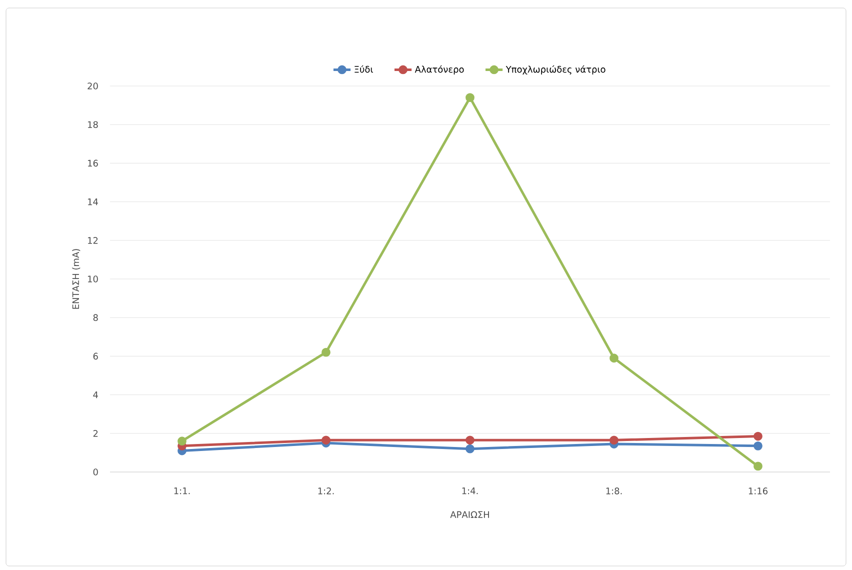  Describe the element at coordinates (470, 491) in the screenshot. I see `x-tick-label: 1:4.` at that location.